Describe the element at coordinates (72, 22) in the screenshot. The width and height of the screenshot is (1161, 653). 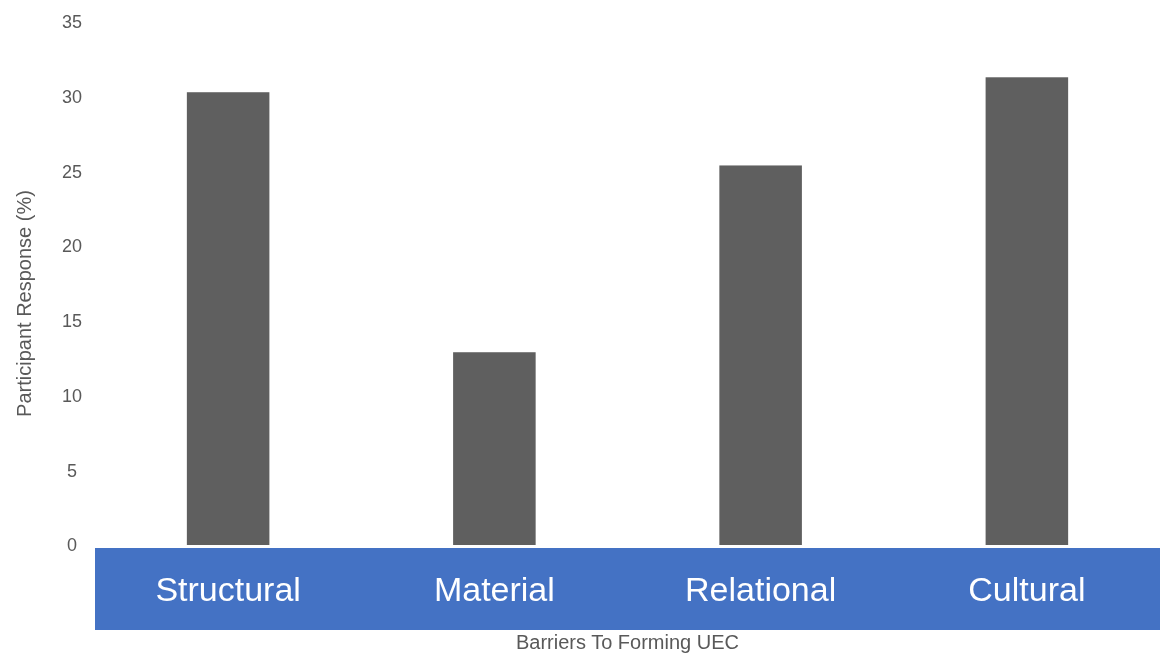
I see `y-tick-label: 35` at that location.